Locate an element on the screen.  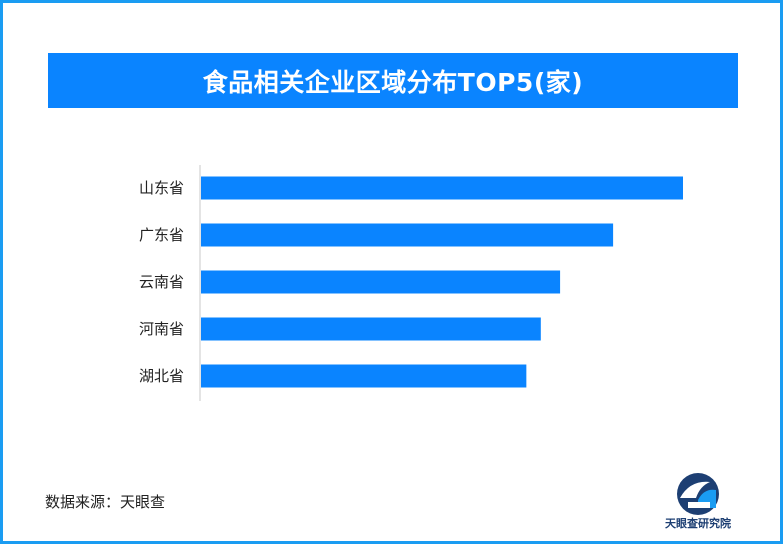
title-bar: 食品相关企业区域分布TOP5(家) is located at coordinates (393, 80).